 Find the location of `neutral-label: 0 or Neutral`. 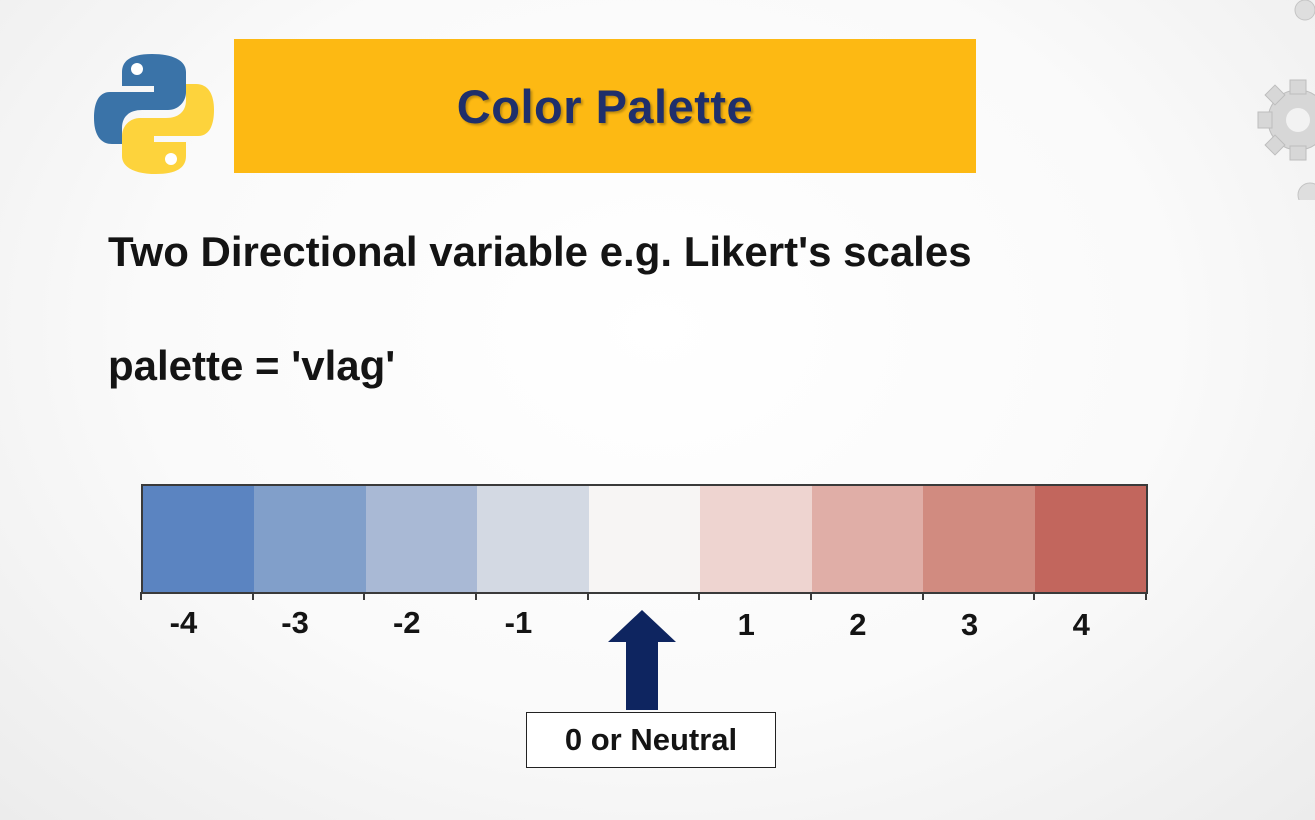

neutral-label: 0 or Neutral is located at coordinates (651, 739).